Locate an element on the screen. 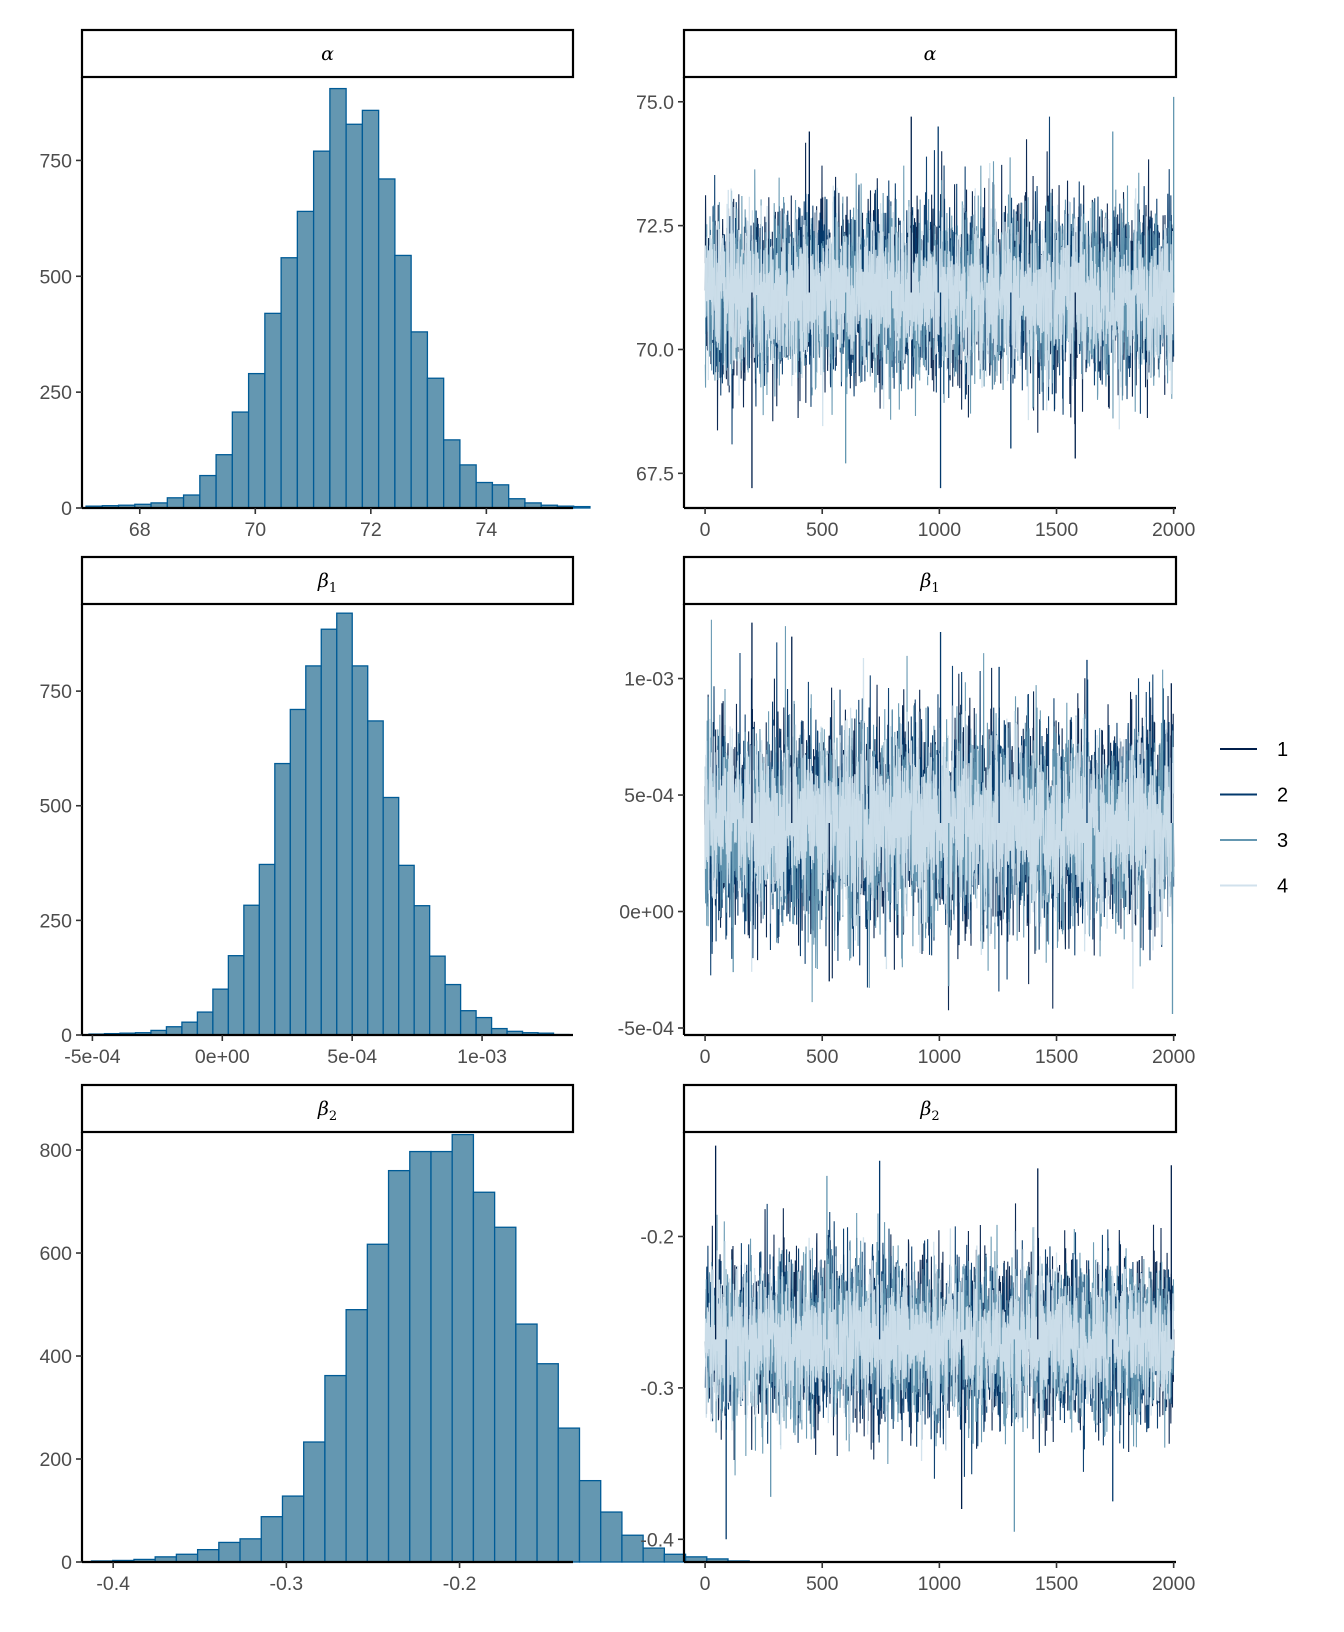 Image resolution: width=1344 pixels, height=1632 pixels. trace-alpha-x-tick-label: 500 is located at coordinates (822, 530).